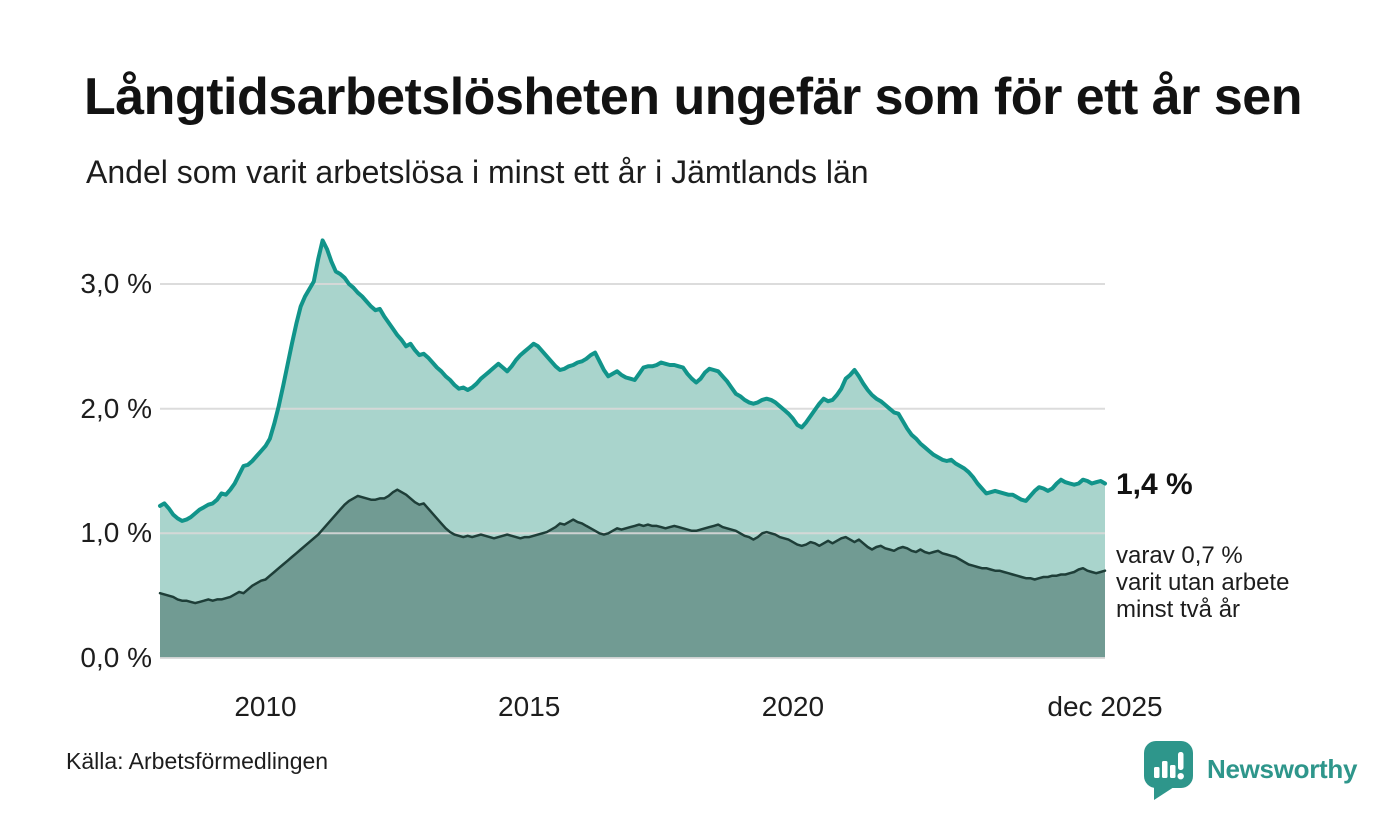  I want to click on y-tick-label-3: 3,0 %, so click(116, 283).